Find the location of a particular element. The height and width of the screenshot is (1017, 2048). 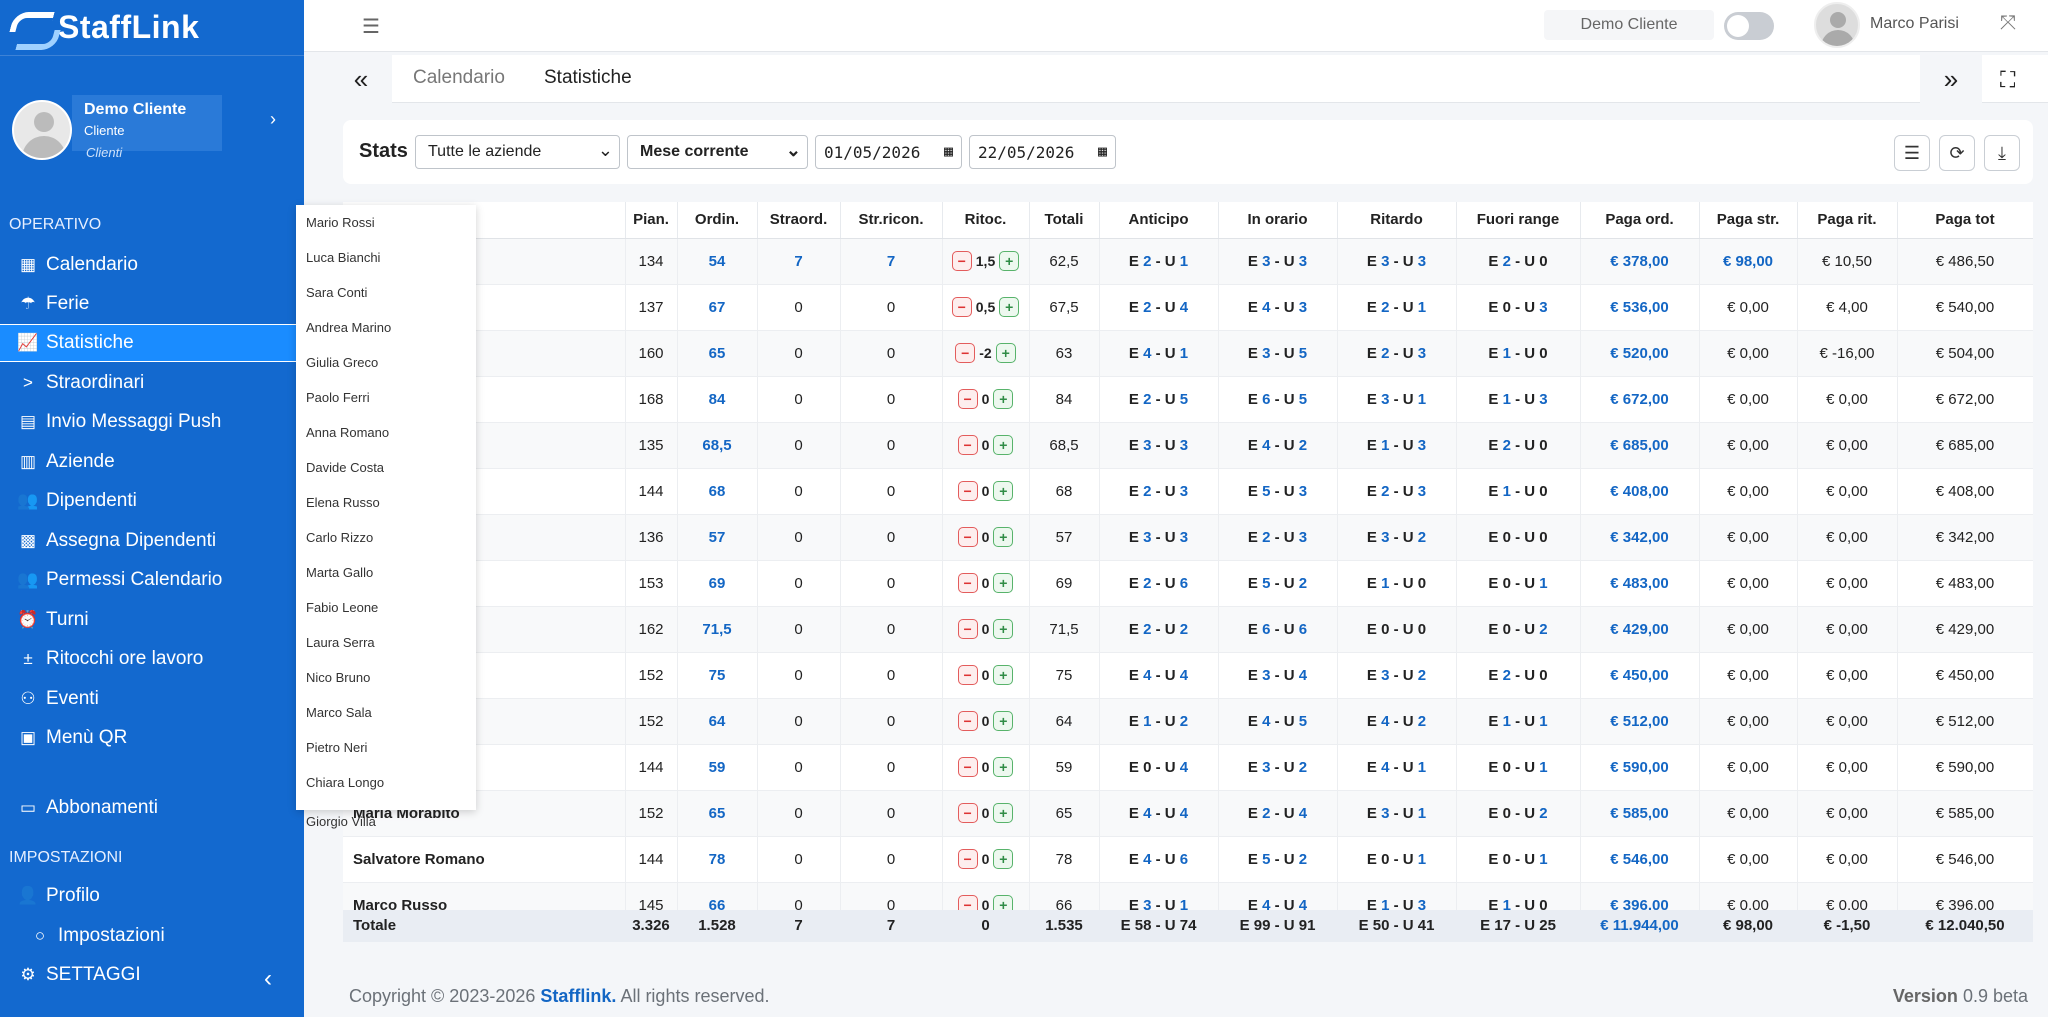

tab-scroll-right-button: » is located at coordinates (1951, 79).